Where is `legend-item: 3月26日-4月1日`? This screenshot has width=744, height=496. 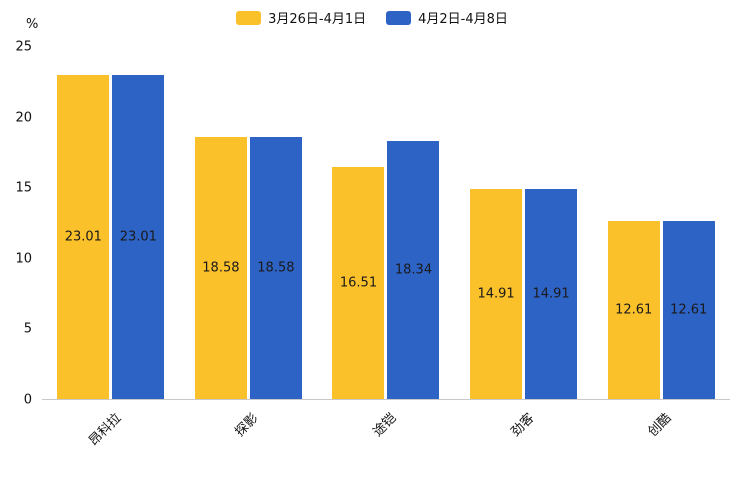
legend-item: 3月26日-4月1日 is located at coordinates (301, 17).